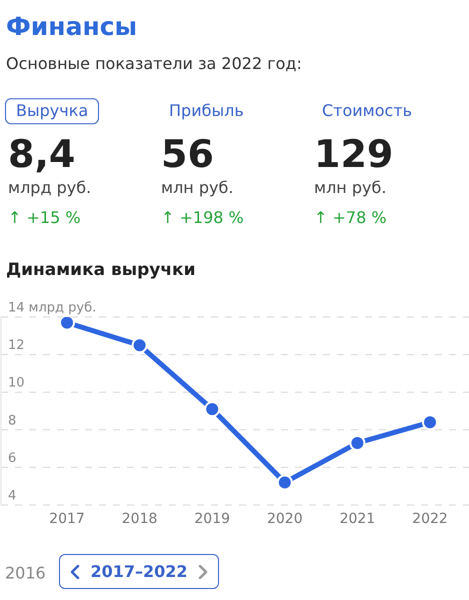 This screenshot has height=600, width=469. What do you see at coordinates (52, 308) in the screenshot?
I see `y-tick-label: 14 млрд руб.` at bounding box center [52, 308].